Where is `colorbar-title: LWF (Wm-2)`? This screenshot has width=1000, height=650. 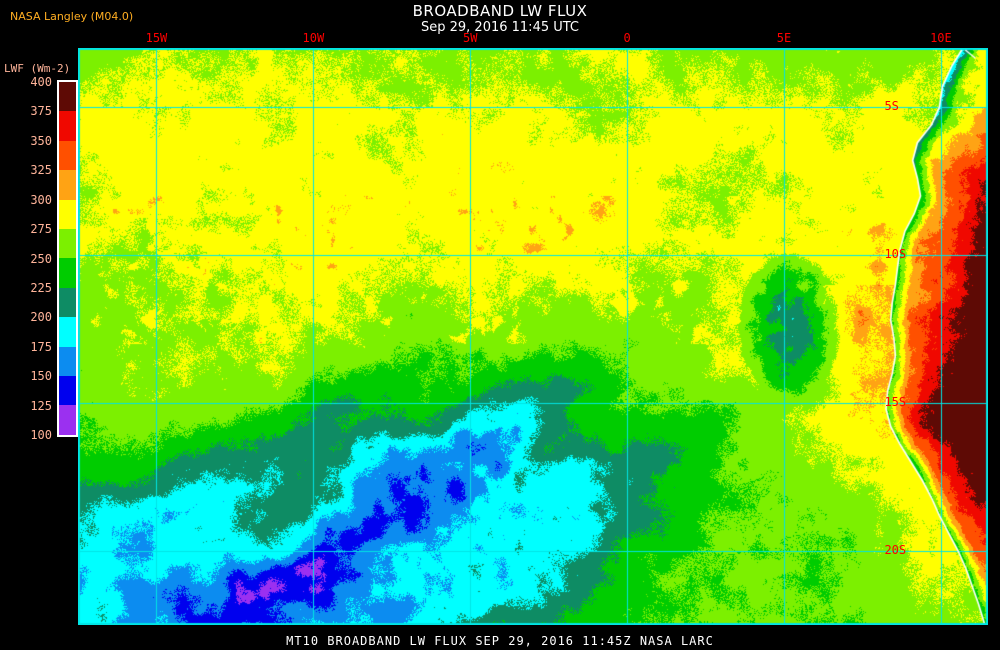
colorbar-title: LWF (Wm-2) is located at coordinates (37, 68).